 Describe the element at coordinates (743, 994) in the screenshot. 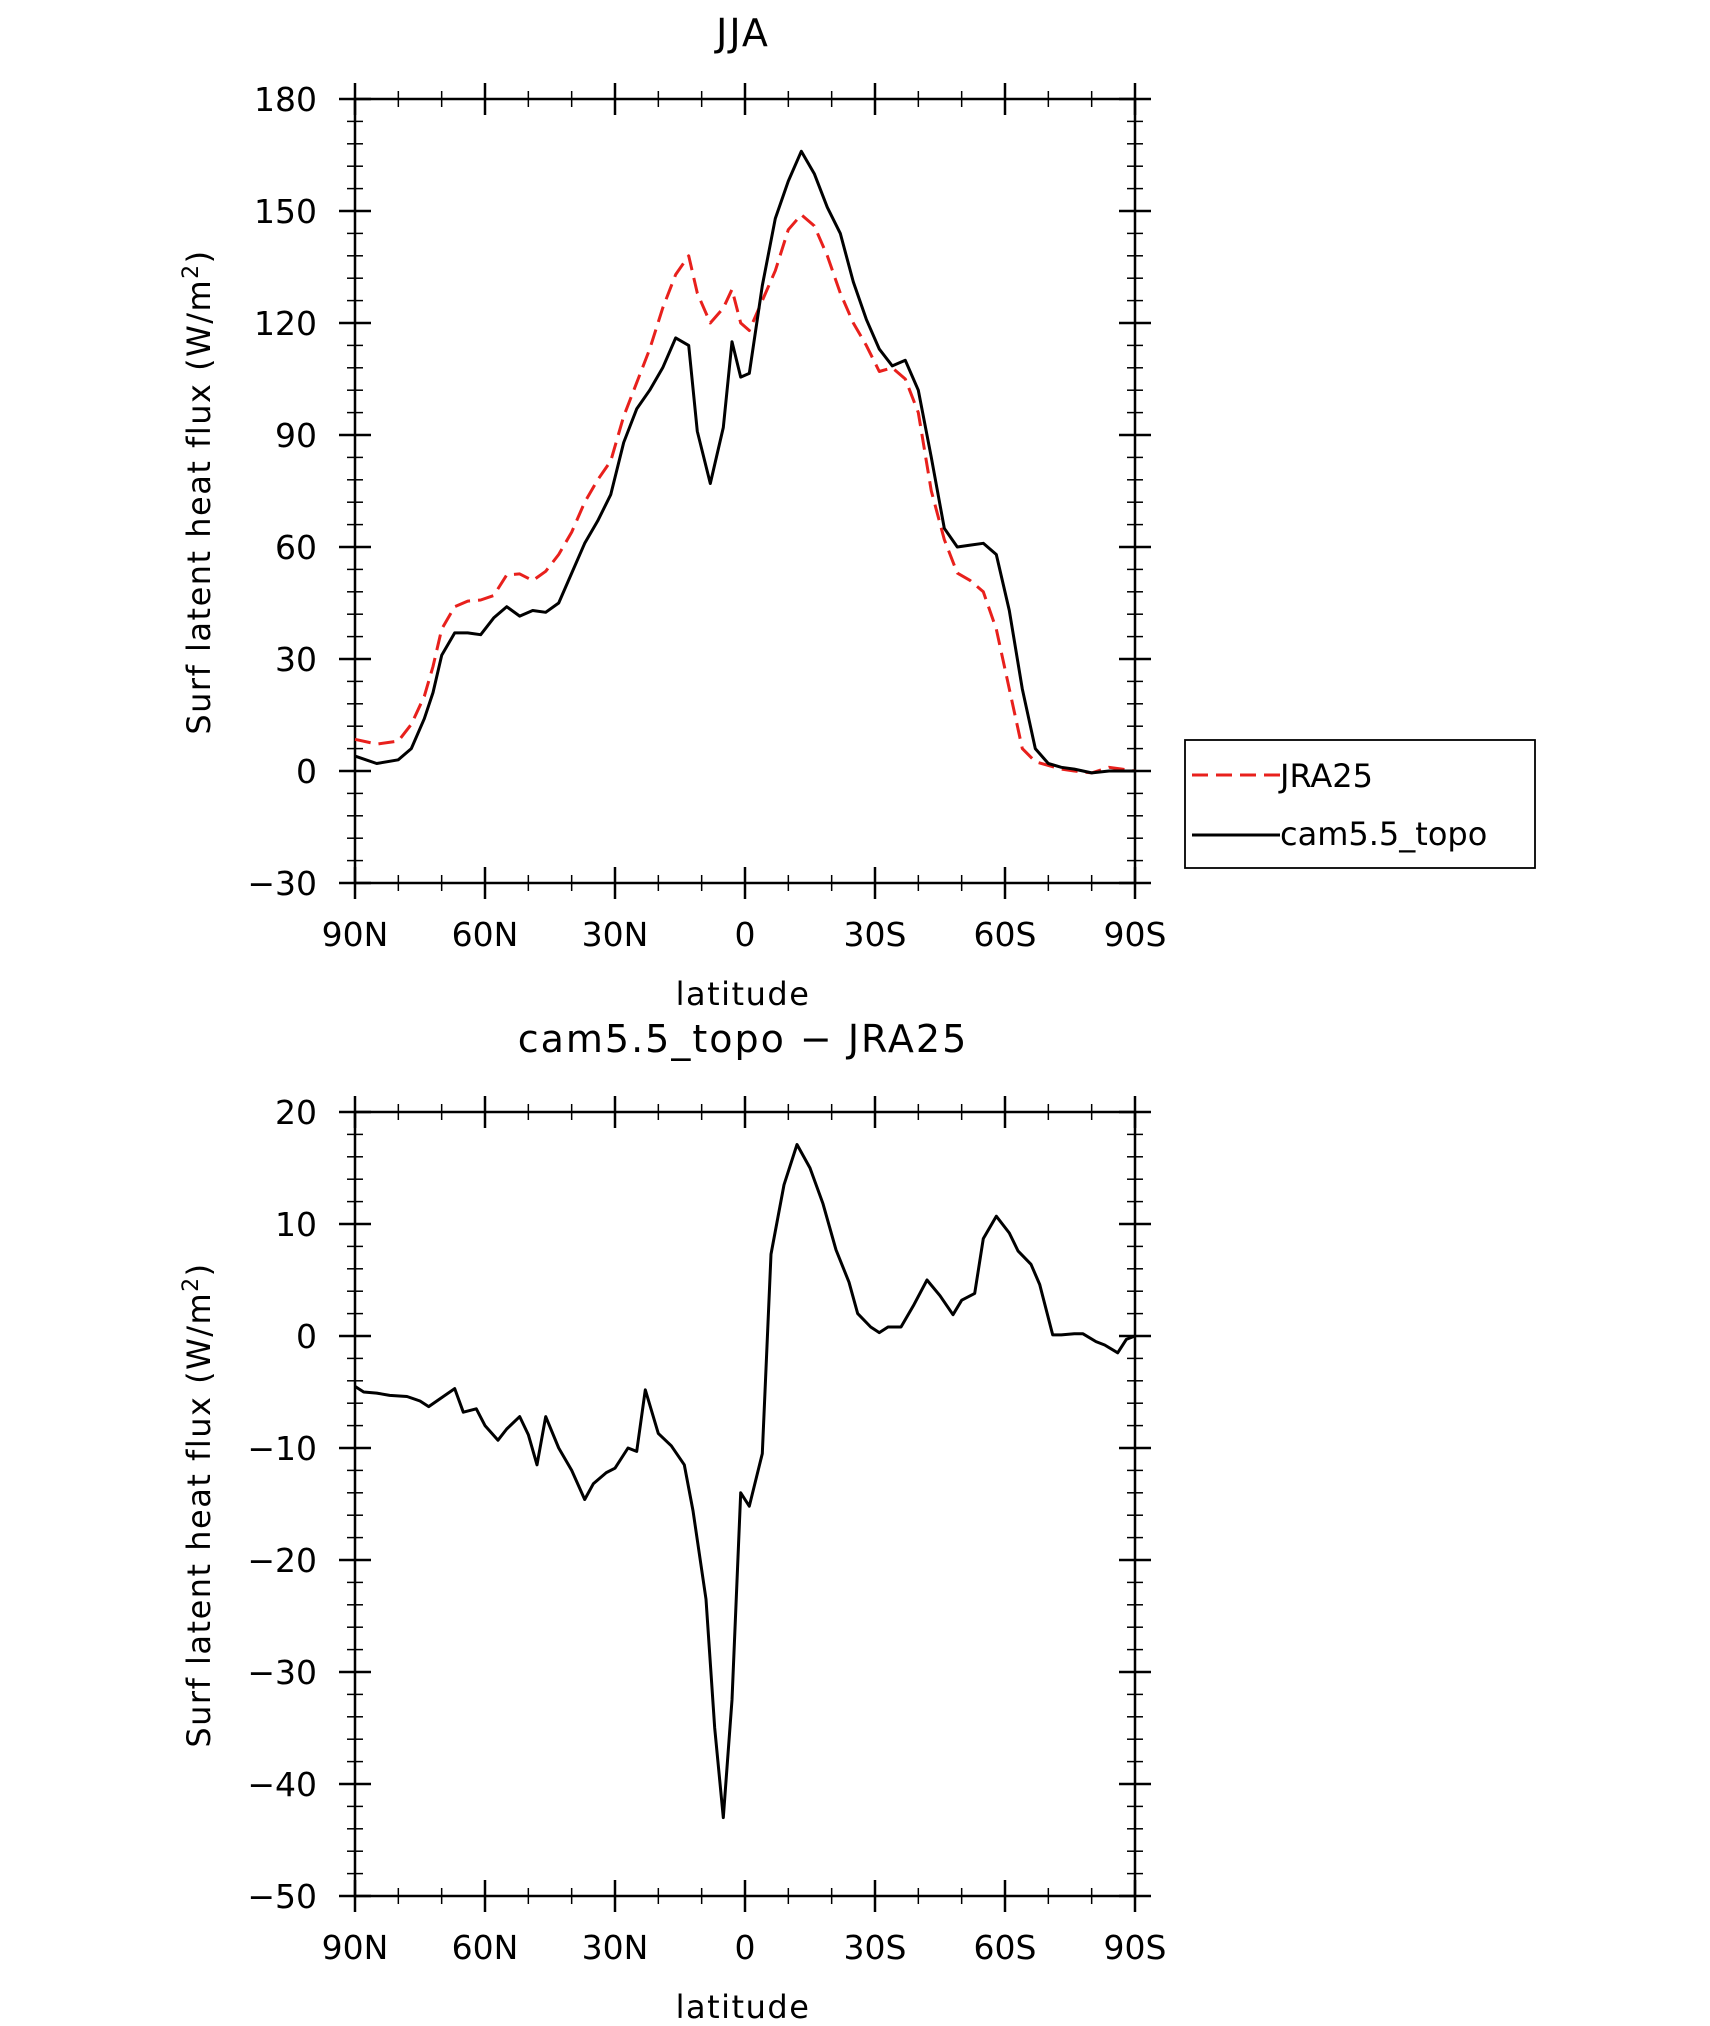

I see `panel-top-x-axis-label: latitude` at that location.